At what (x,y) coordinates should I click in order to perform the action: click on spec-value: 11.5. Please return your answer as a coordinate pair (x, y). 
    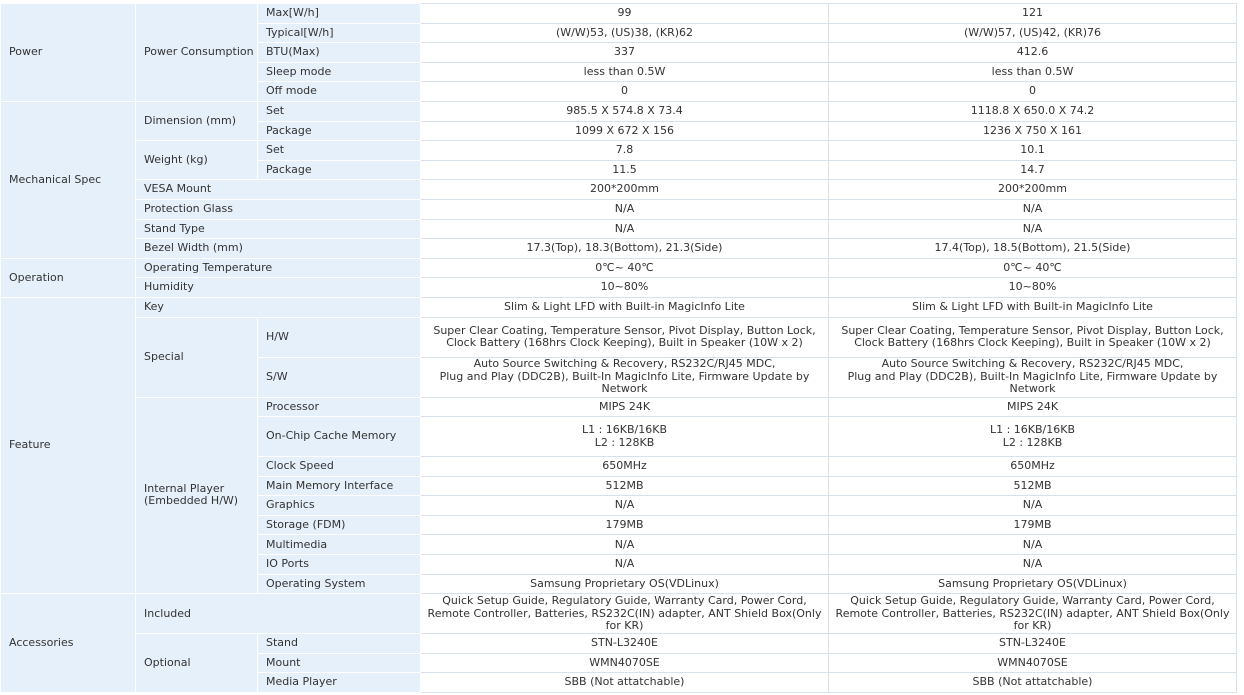
    Looking at the image, I should click on (624, 170).